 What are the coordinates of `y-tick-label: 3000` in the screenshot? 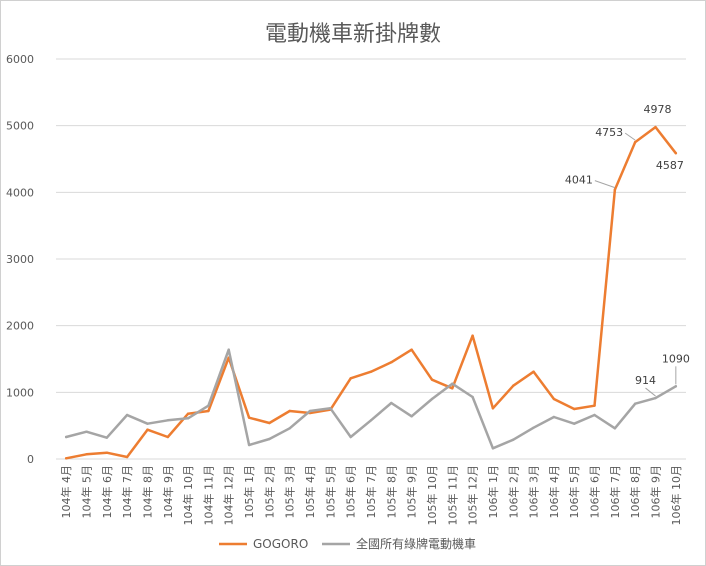 It's located at (20, 259).